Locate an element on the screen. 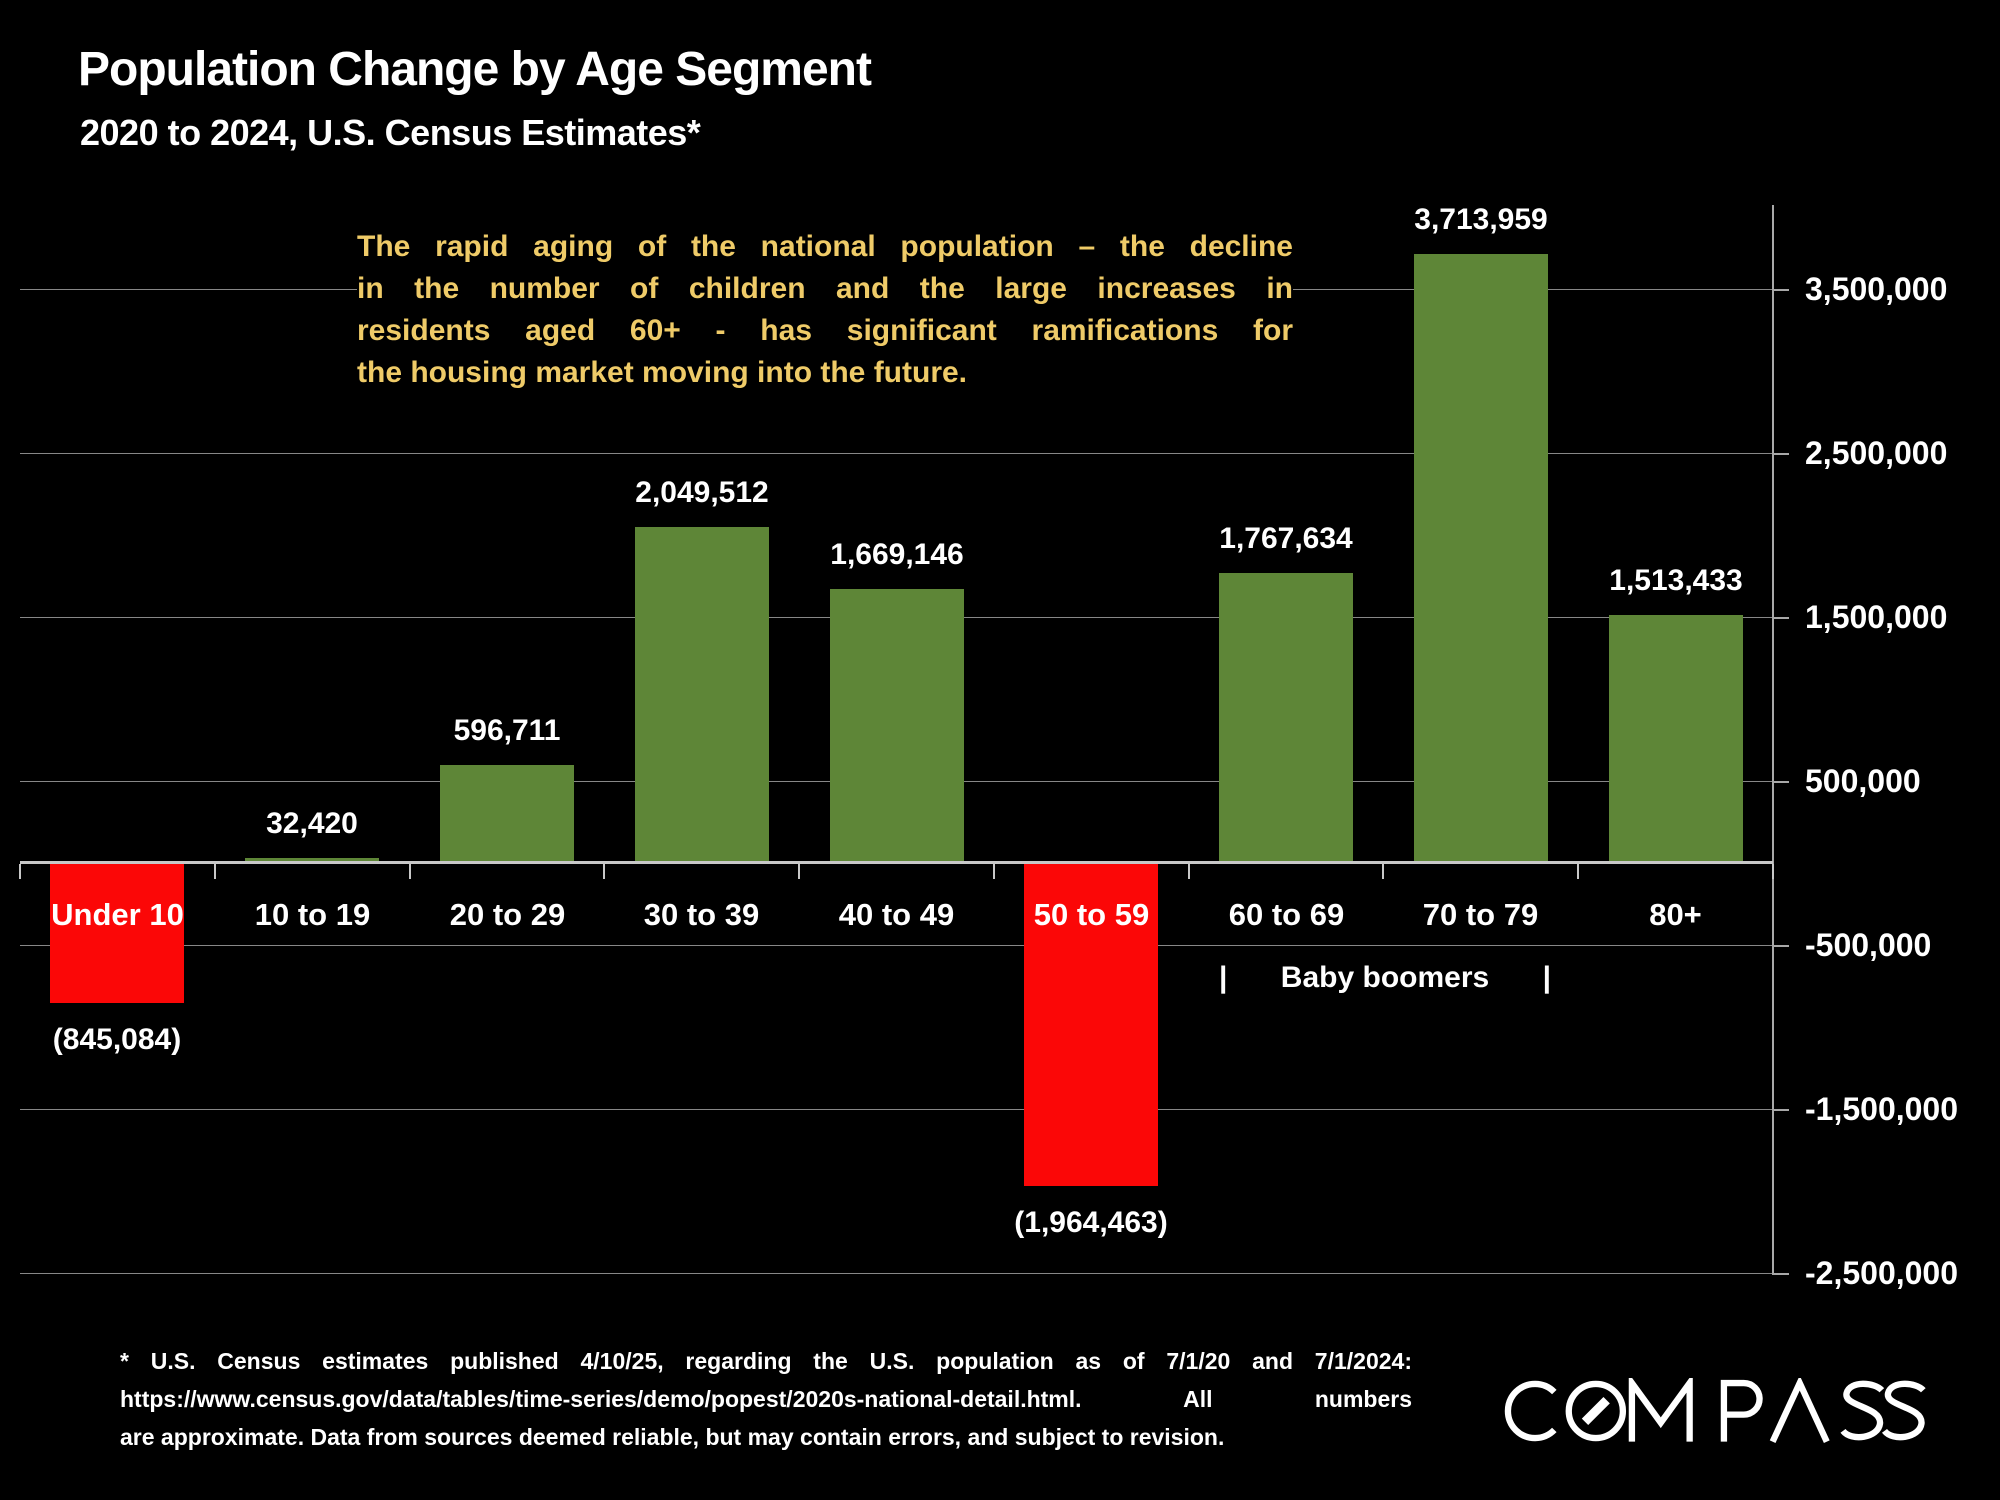  y-axis-label: 3,500,000 is located at coordinates (1876, 289).